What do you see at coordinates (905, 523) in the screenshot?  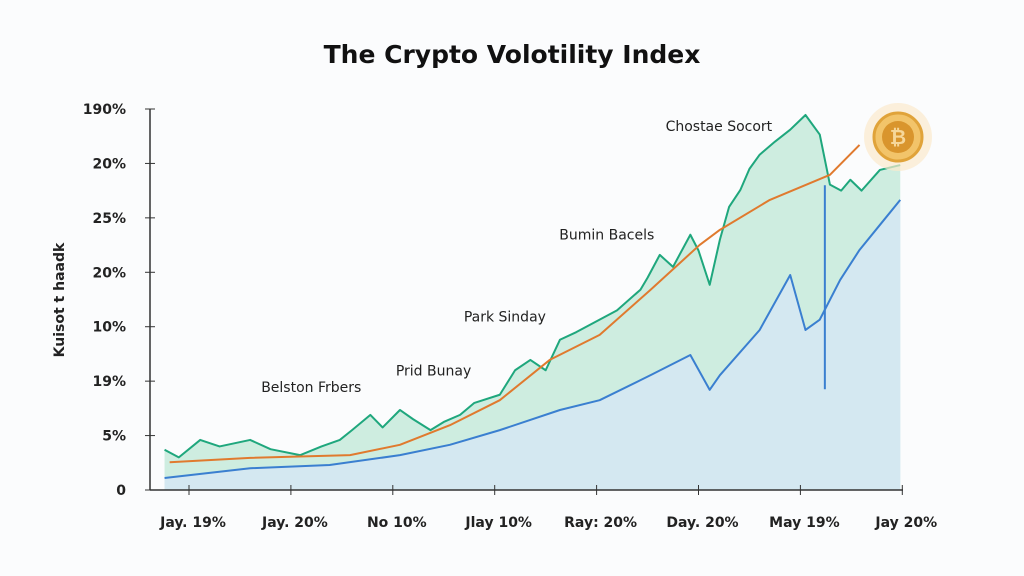 I see `x-tick-label: Jay 20%` at bounding box center [905, 523].